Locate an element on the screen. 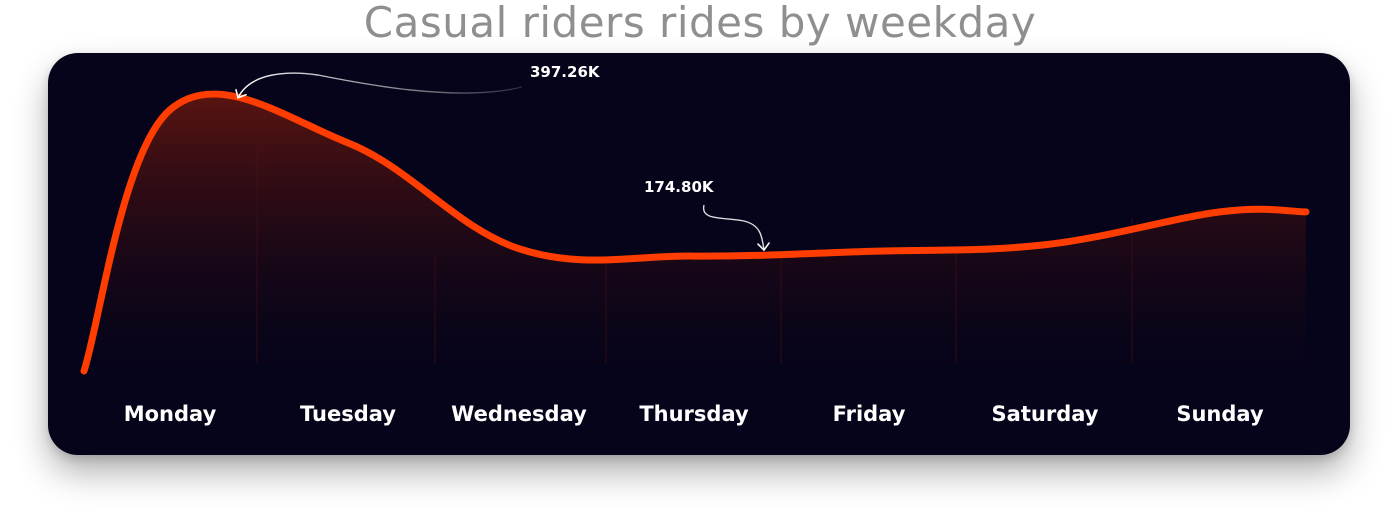 This screenshot has height=521, width=1400. annotation: 174.80K is located at coordinates (707, 215).